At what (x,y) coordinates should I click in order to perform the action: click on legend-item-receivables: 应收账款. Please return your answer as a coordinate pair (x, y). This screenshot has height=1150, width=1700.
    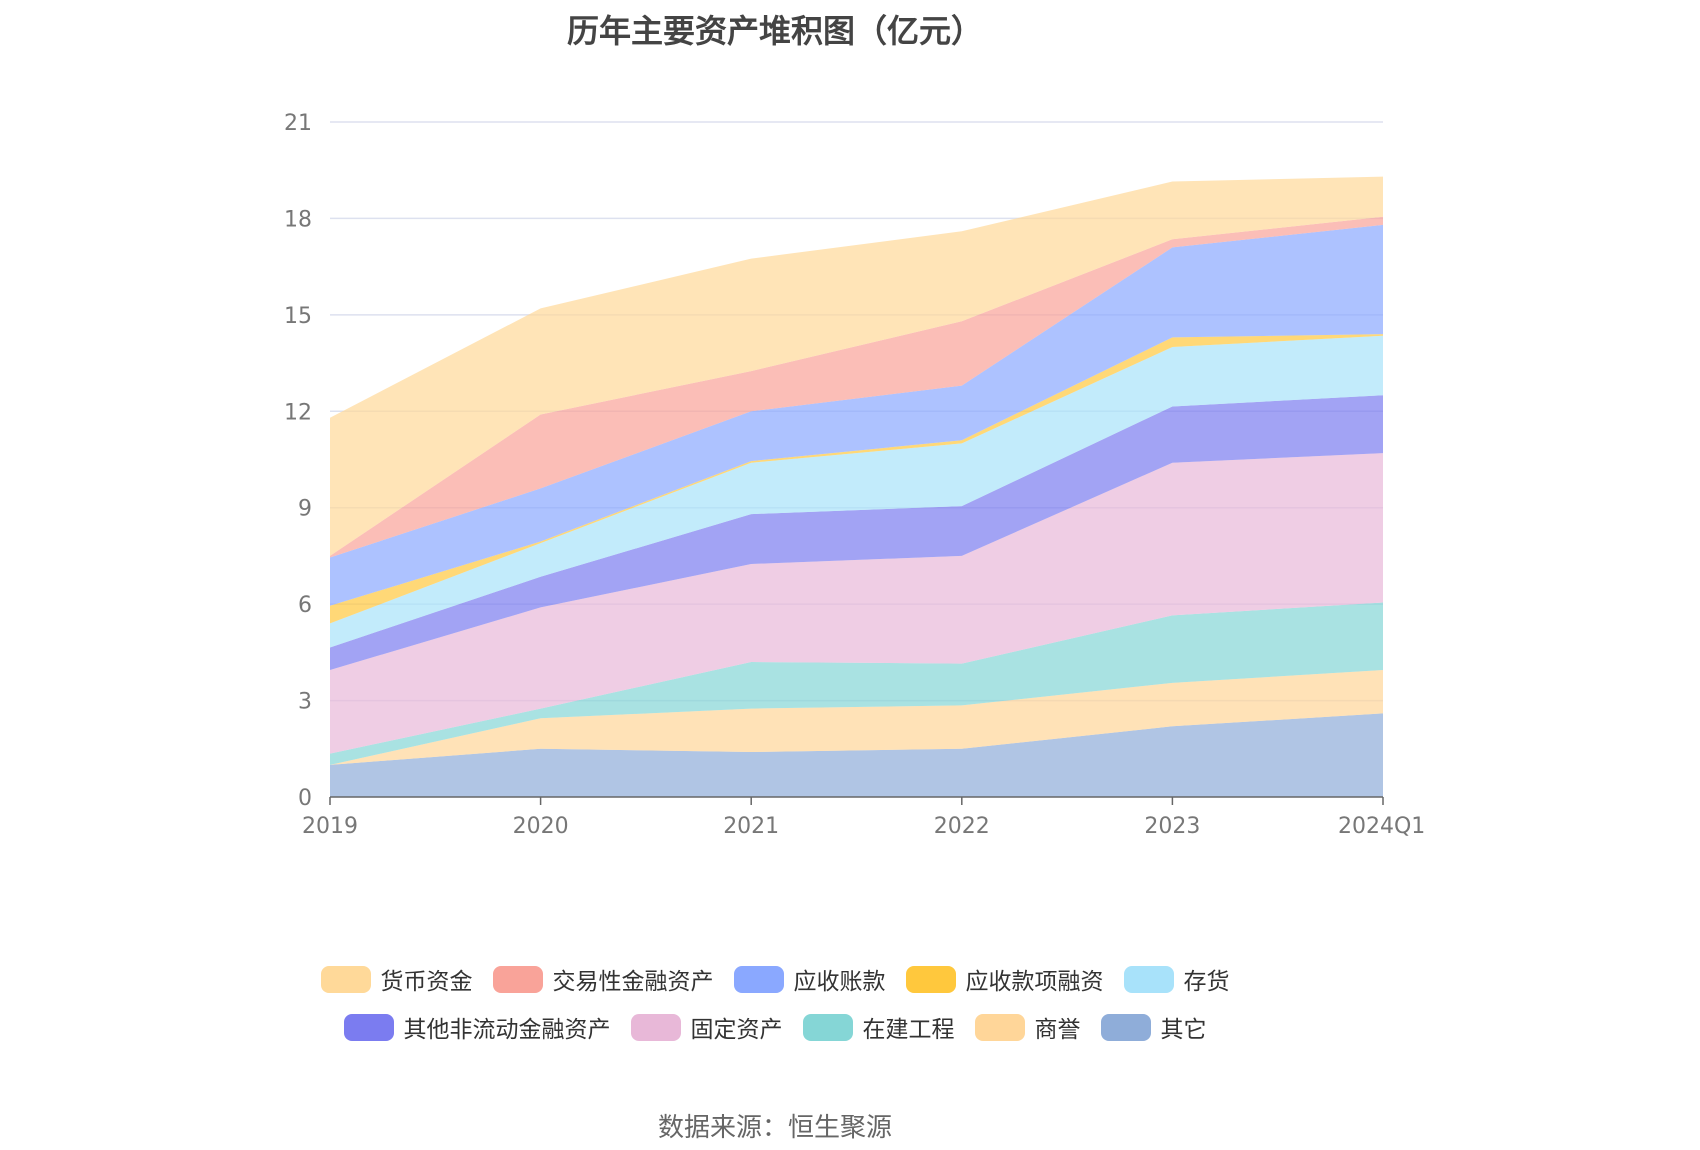
    Looking at the image, I should click on (809, 979).